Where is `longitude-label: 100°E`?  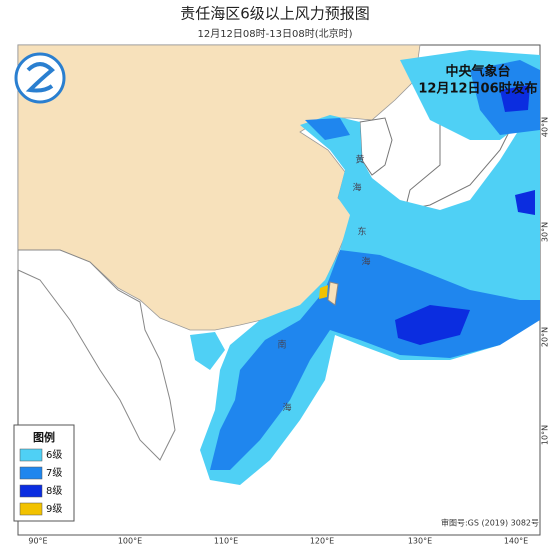
longitude-label: 100°E is located at coordinates (130, 541).